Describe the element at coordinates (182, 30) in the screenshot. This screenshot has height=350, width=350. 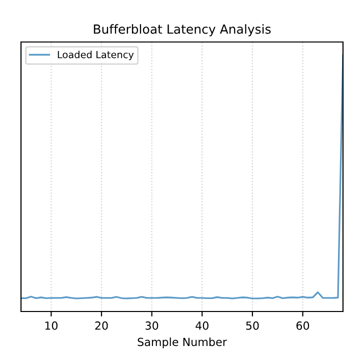
I see `chart-title: Bufferbloat Latency Analysis` at that location.